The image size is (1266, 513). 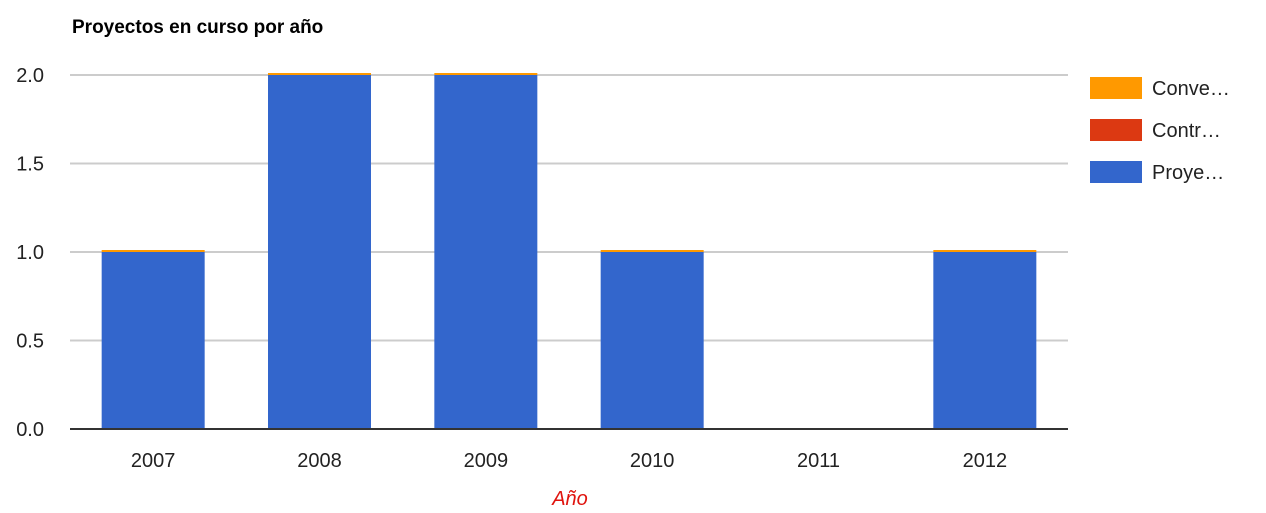 I want to click on x-tick-label: 2007, so click(x=153, y=461).